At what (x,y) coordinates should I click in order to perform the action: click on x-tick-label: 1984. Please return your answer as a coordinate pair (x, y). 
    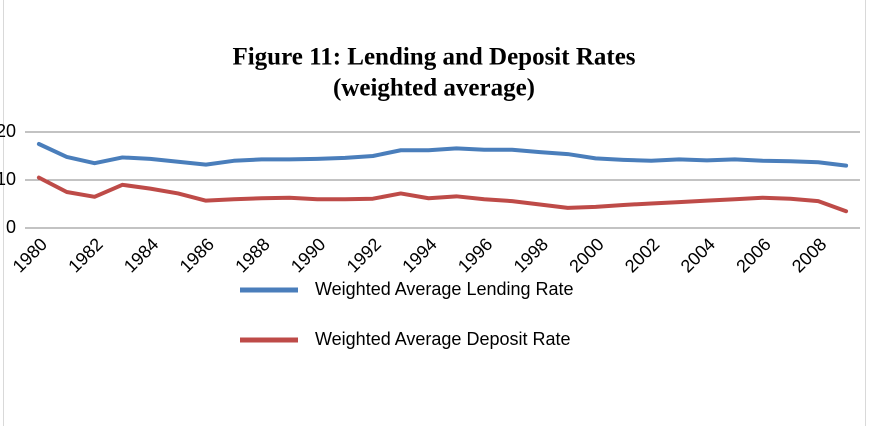
    Looking at the image, I should click on (141, 255).